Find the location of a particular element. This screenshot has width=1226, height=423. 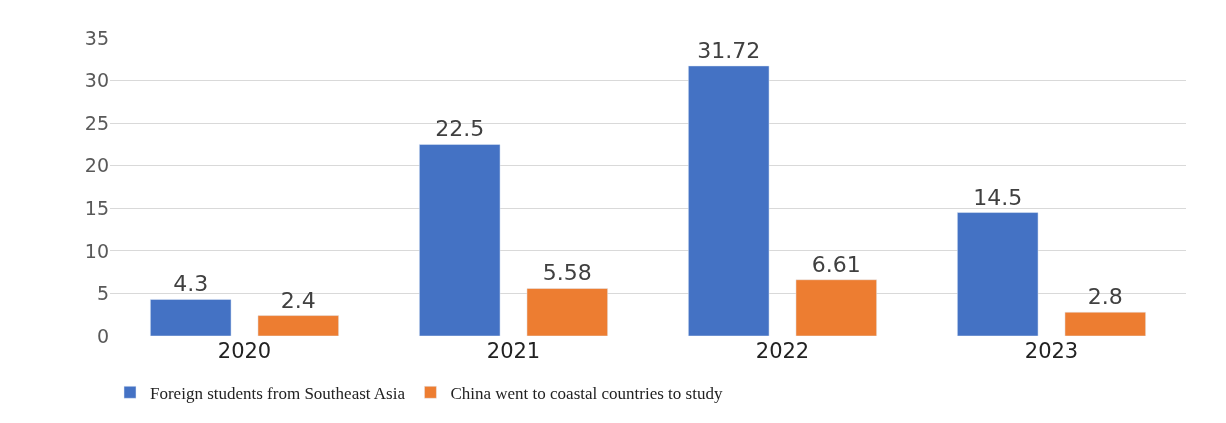

x-tick-label: 2022 is located at coordinates (782, 351).